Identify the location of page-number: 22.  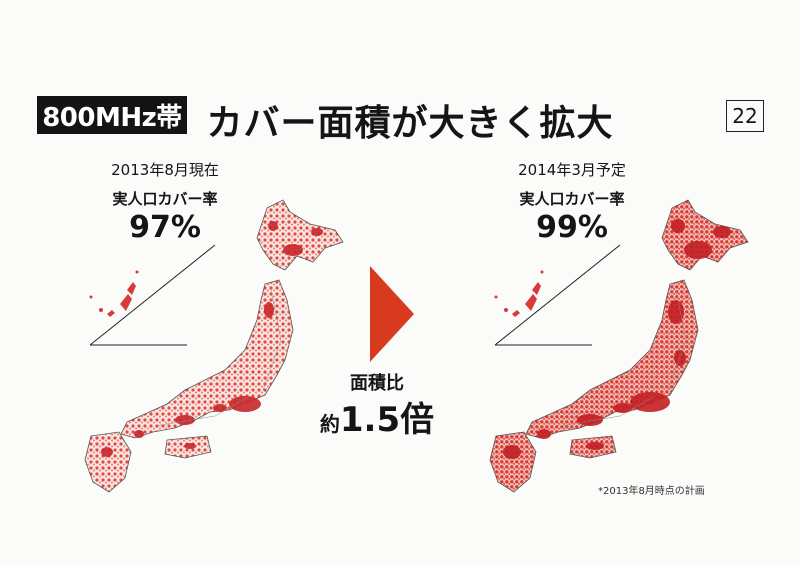
(745, 116).